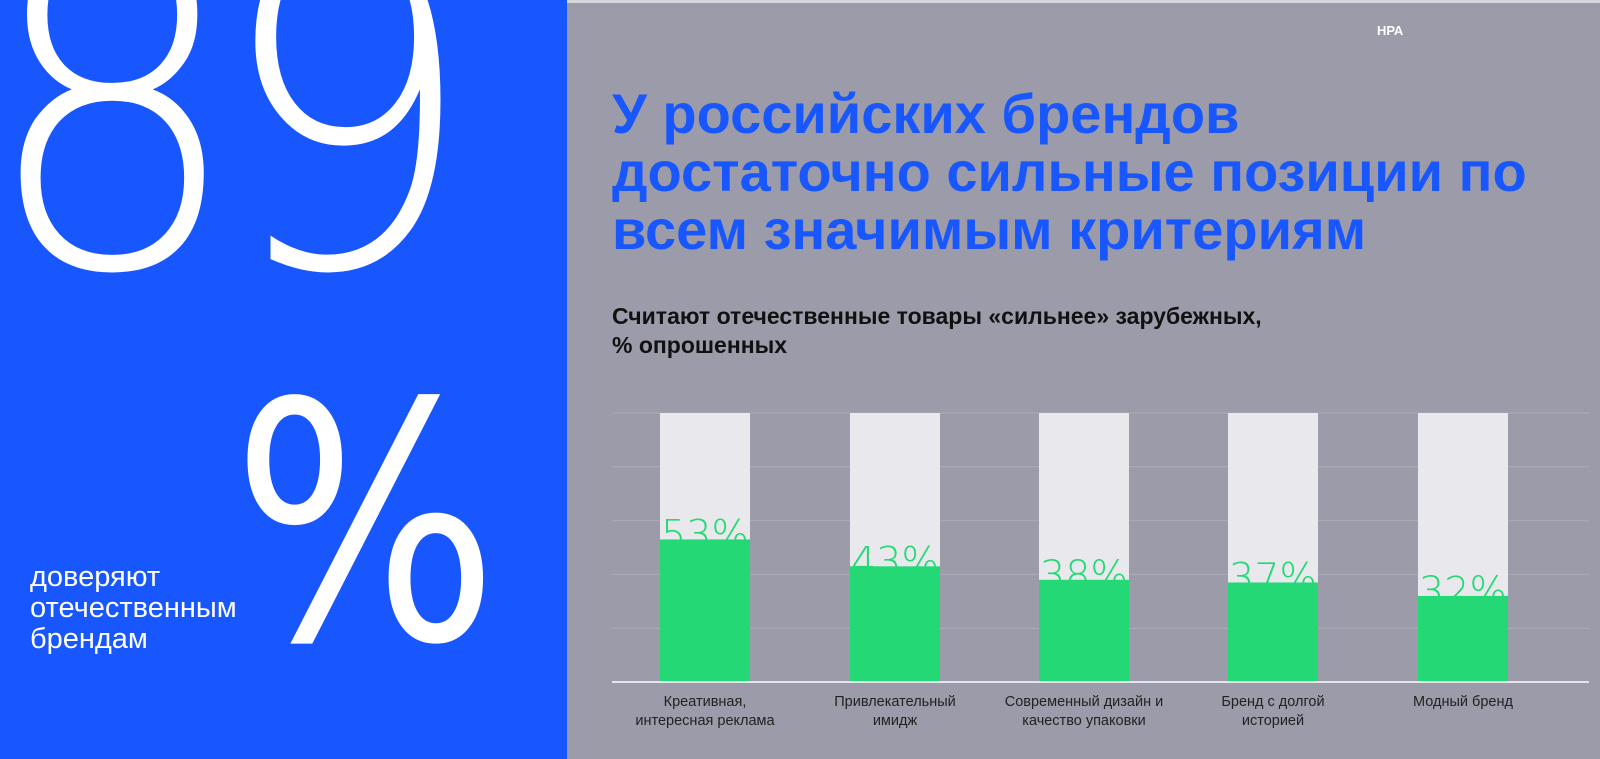  Describe the element at coordinates (89, 639) in the screenshot. I see `hero-caption-line: брендам` at that location.